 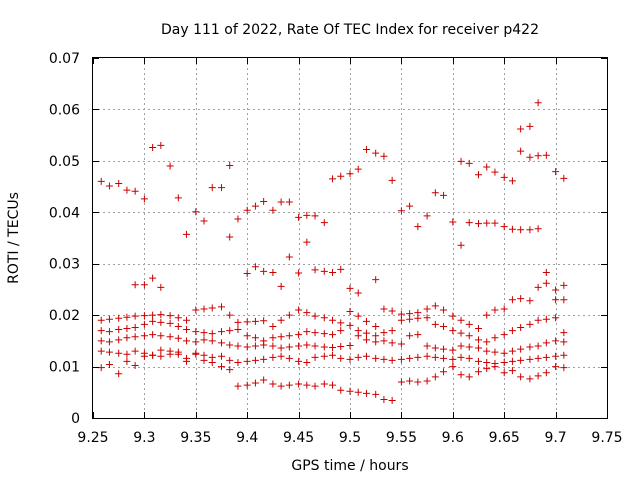 What do you see at coordinates (504, 438) in the screenshot?
I see `x-tick-label: 9.65` at bounding box center [504, 438].